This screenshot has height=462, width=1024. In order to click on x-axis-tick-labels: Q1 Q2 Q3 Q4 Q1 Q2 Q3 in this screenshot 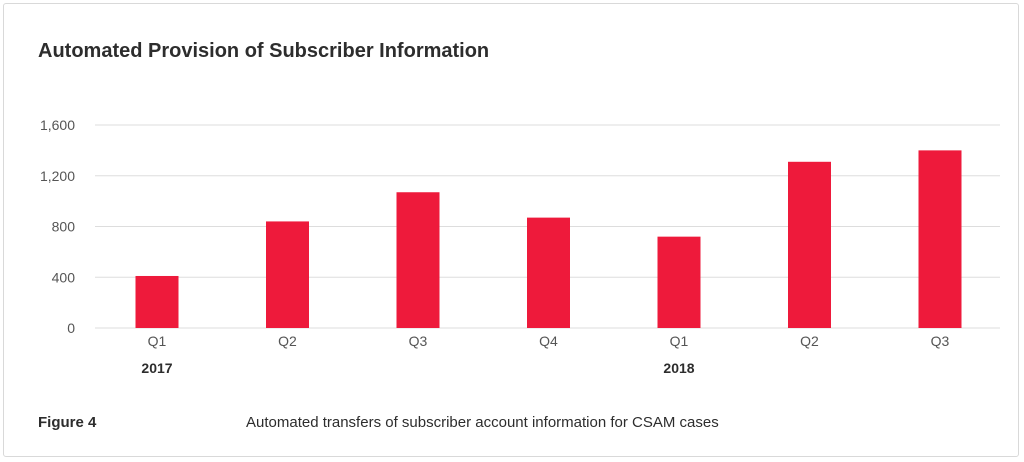, I will do `click(549, 341)`.